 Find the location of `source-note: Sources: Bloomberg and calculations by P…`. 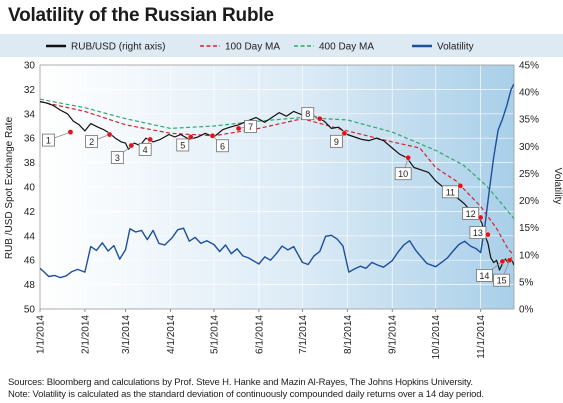

source-note: Sources: Bloomberg and calculations by P… is located at coordinates (240, 382).